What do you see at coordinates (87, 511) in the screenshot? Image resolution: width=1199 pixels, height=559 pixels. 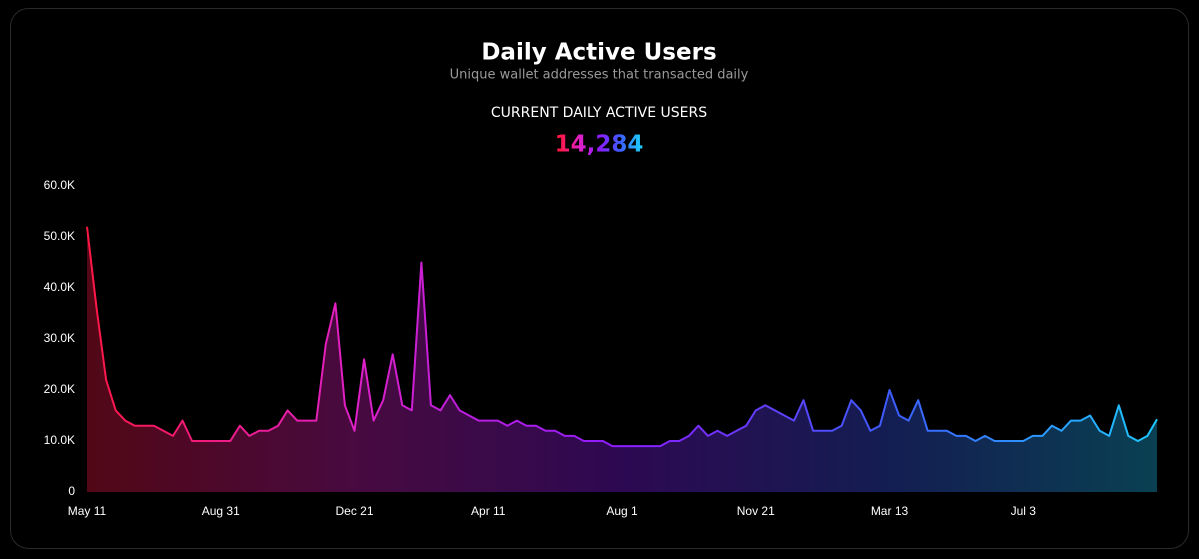 I see `x-tick-label: May 11` at bounding box center [87, 511].